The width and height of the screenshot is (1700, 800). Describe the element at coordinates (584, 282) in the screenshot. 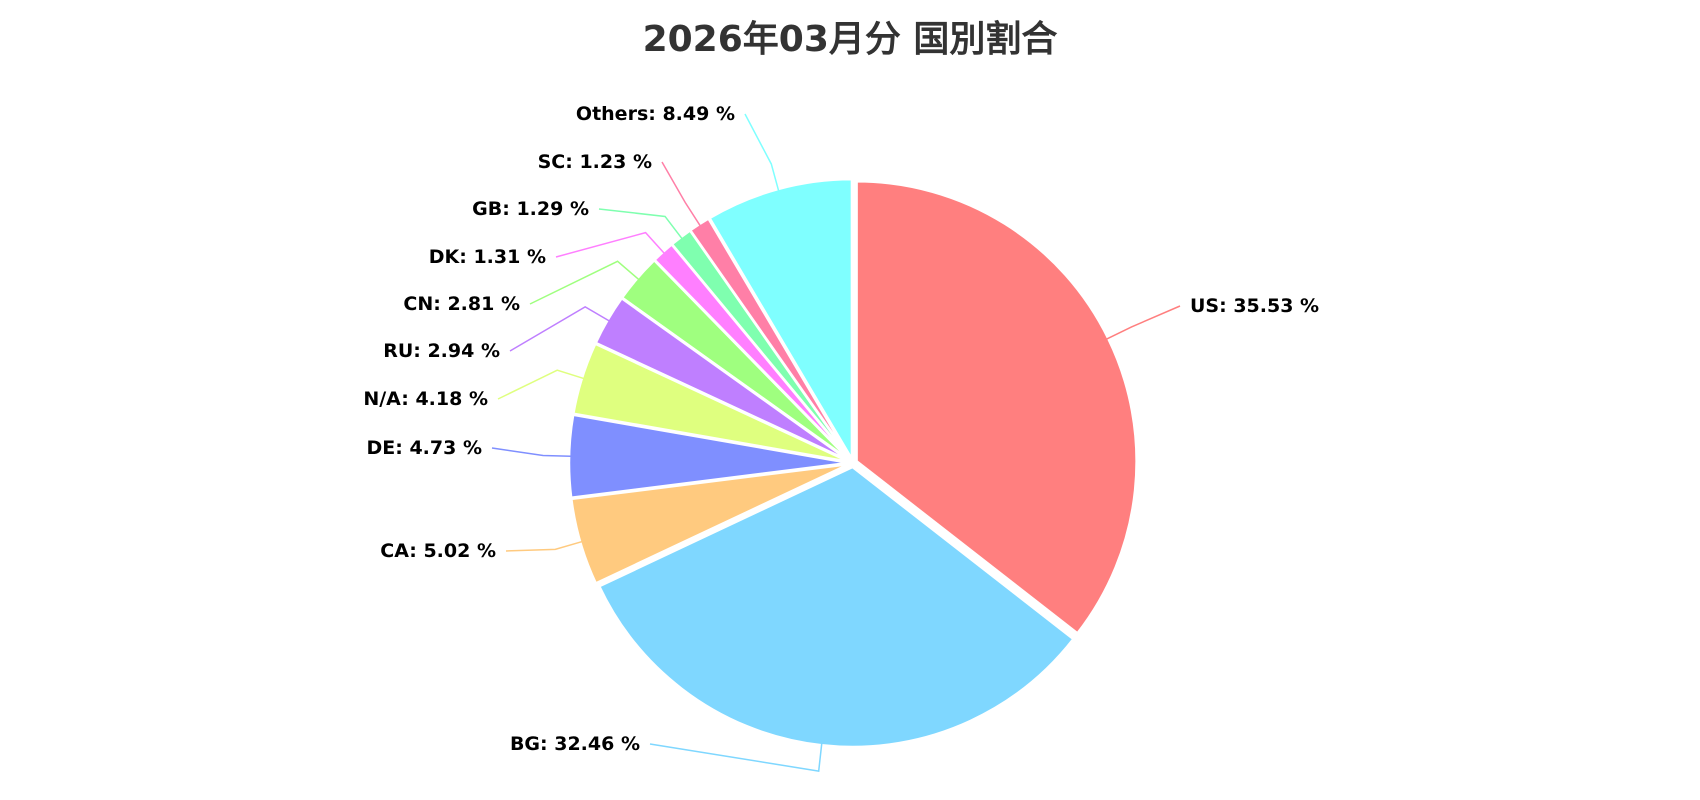

I see `leader-line-cn` at that location.